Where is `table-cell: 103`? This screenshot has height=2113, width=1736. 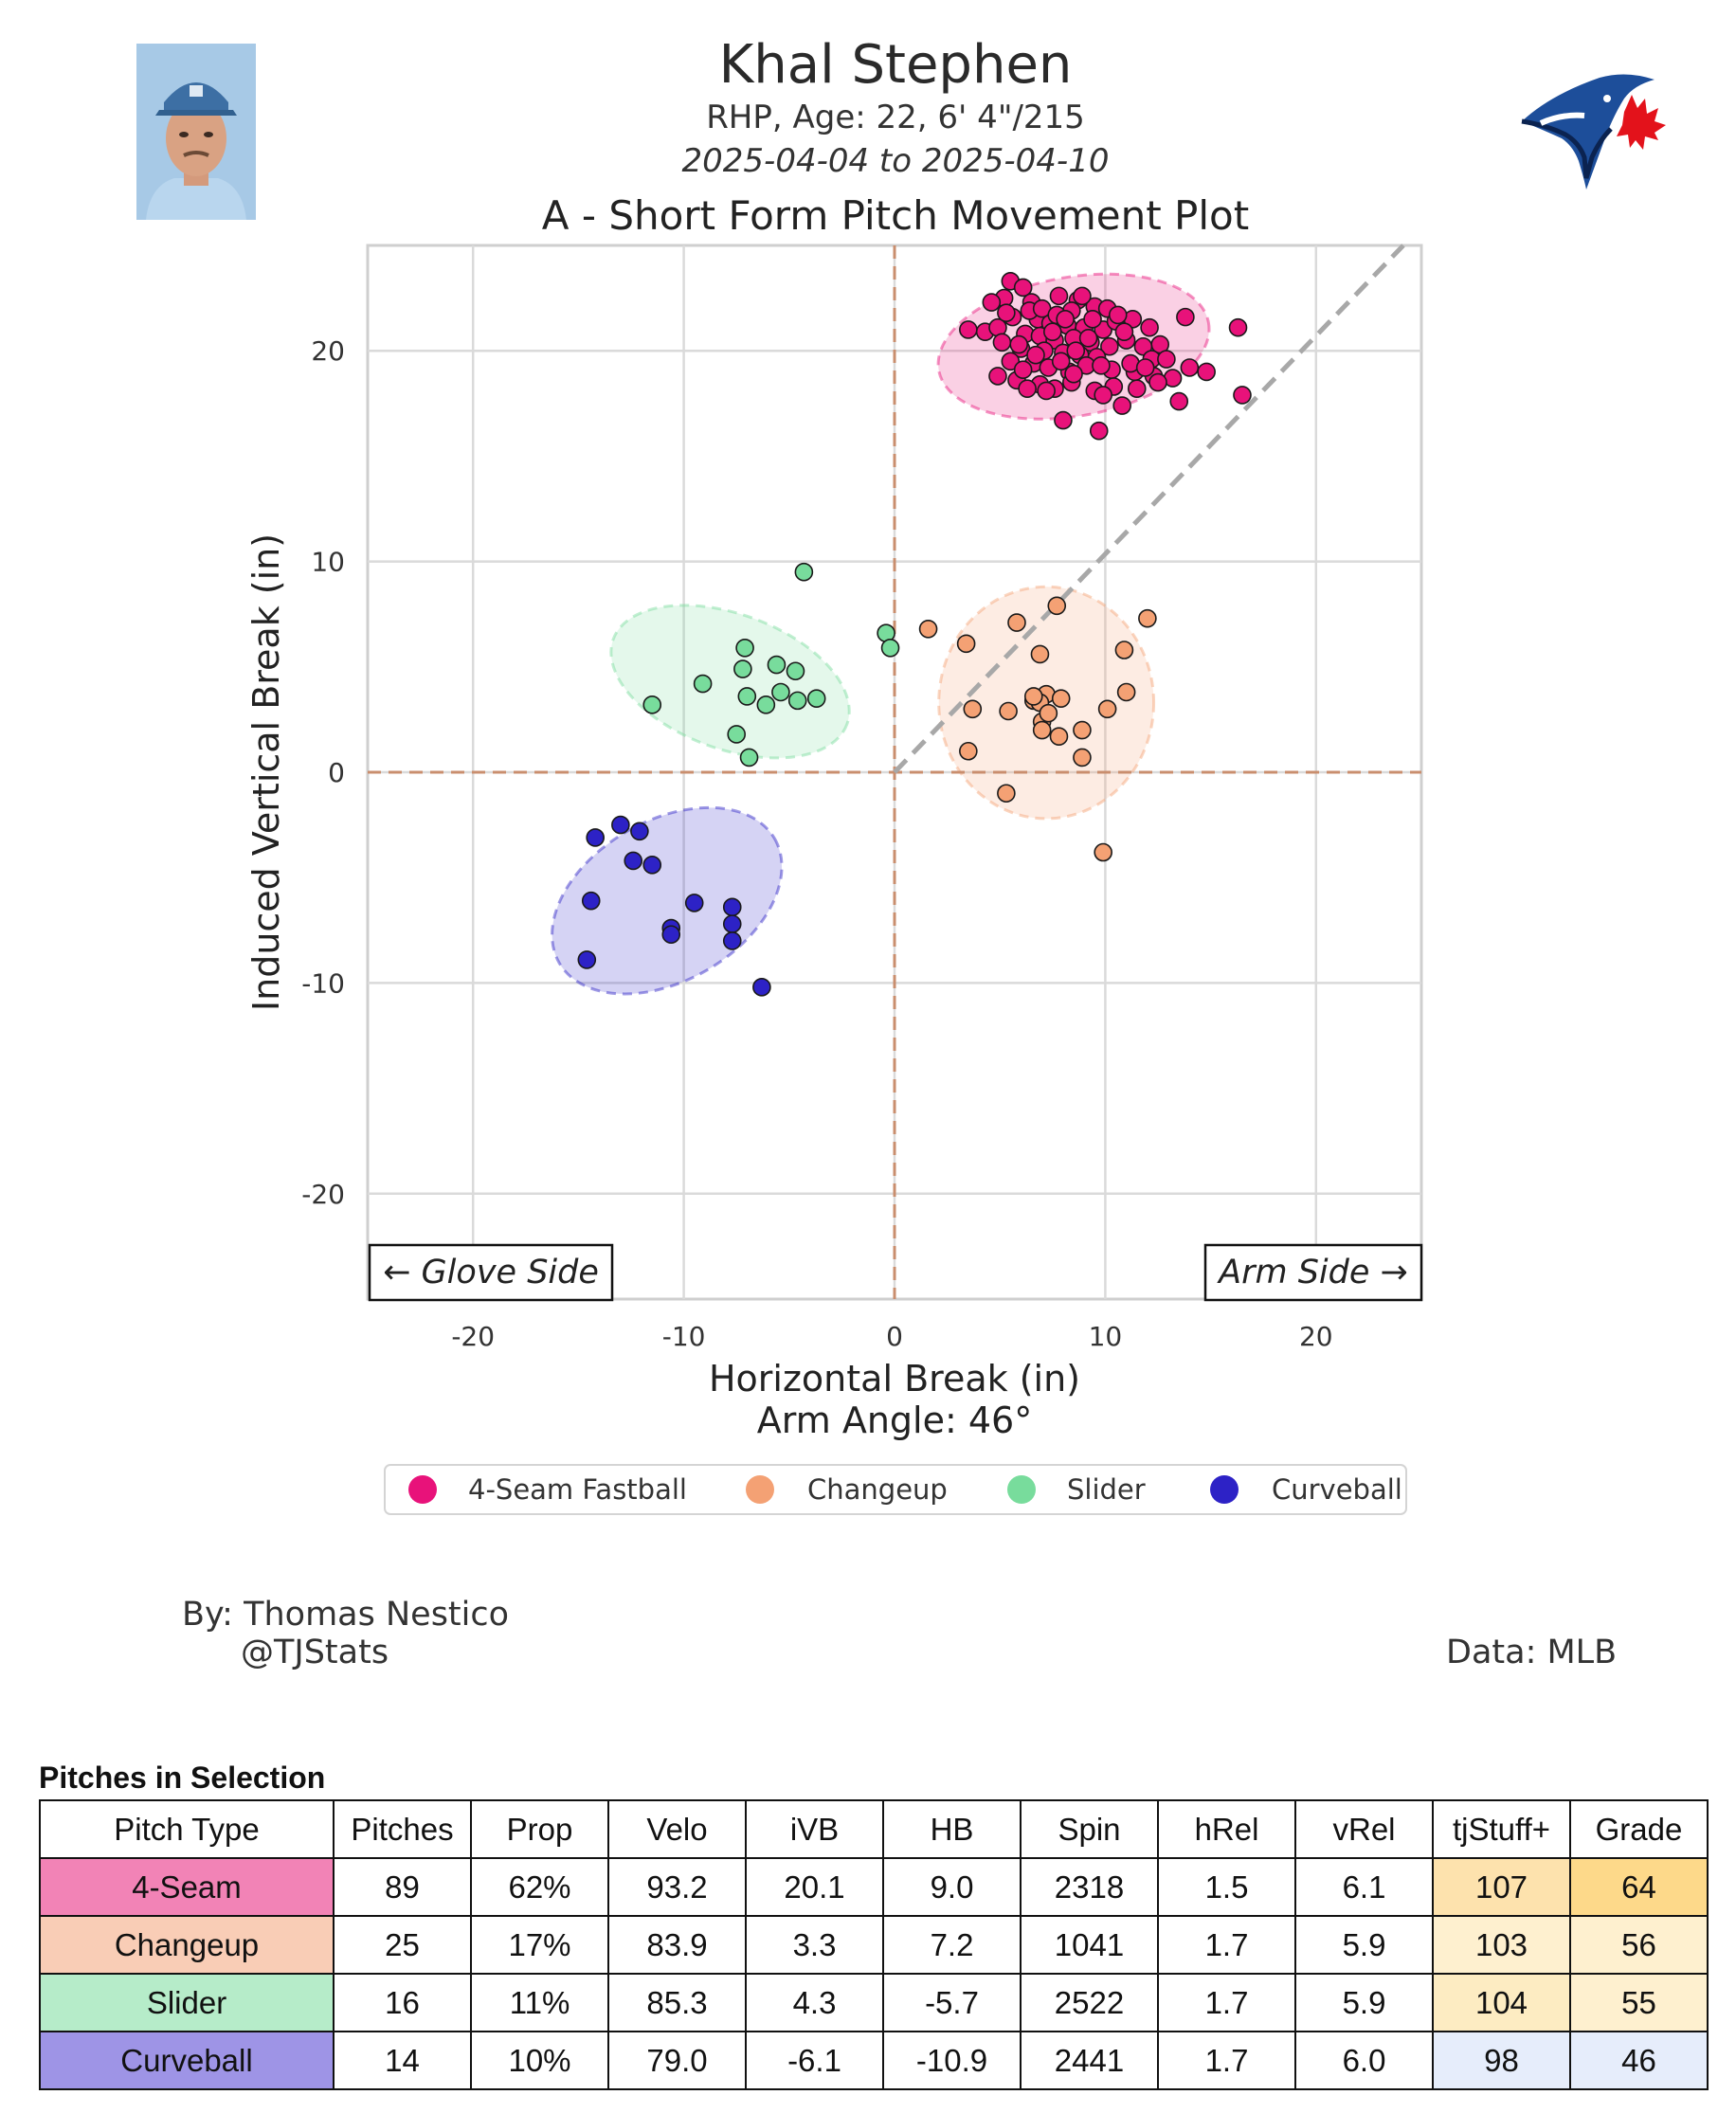
table-cell: 103 is located at coordinates (1501, 1945).